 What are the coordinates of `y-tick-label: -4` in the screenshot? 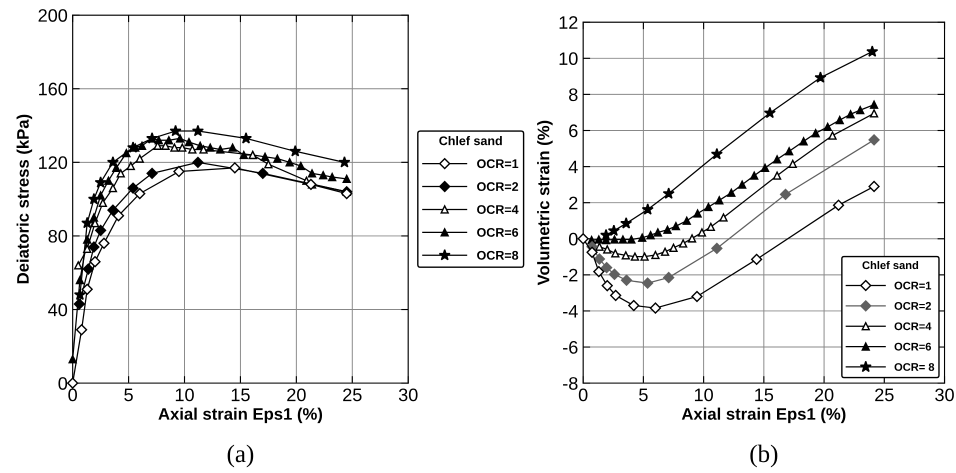 It's located at (570, 311).